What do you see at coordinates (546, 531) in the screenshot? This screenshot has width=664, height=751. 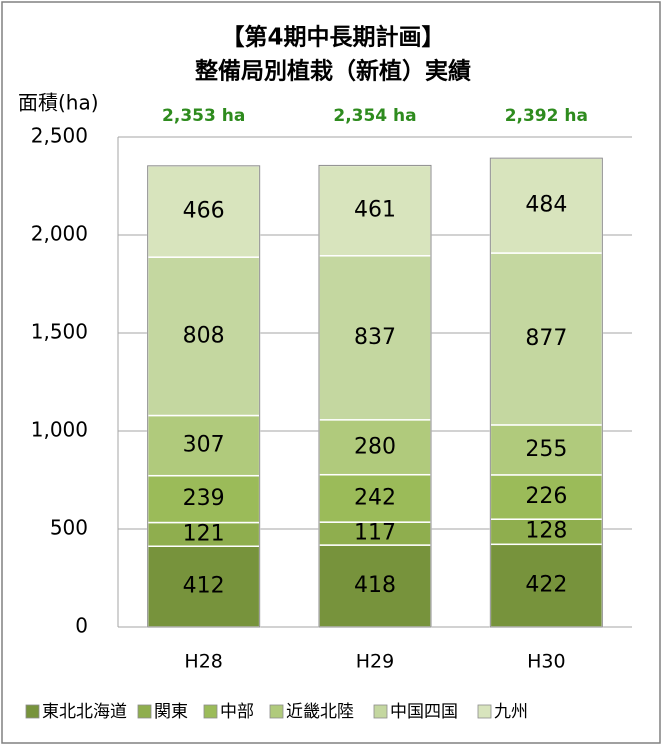 I see `data-label: 128` at bounding box center [546, 531].